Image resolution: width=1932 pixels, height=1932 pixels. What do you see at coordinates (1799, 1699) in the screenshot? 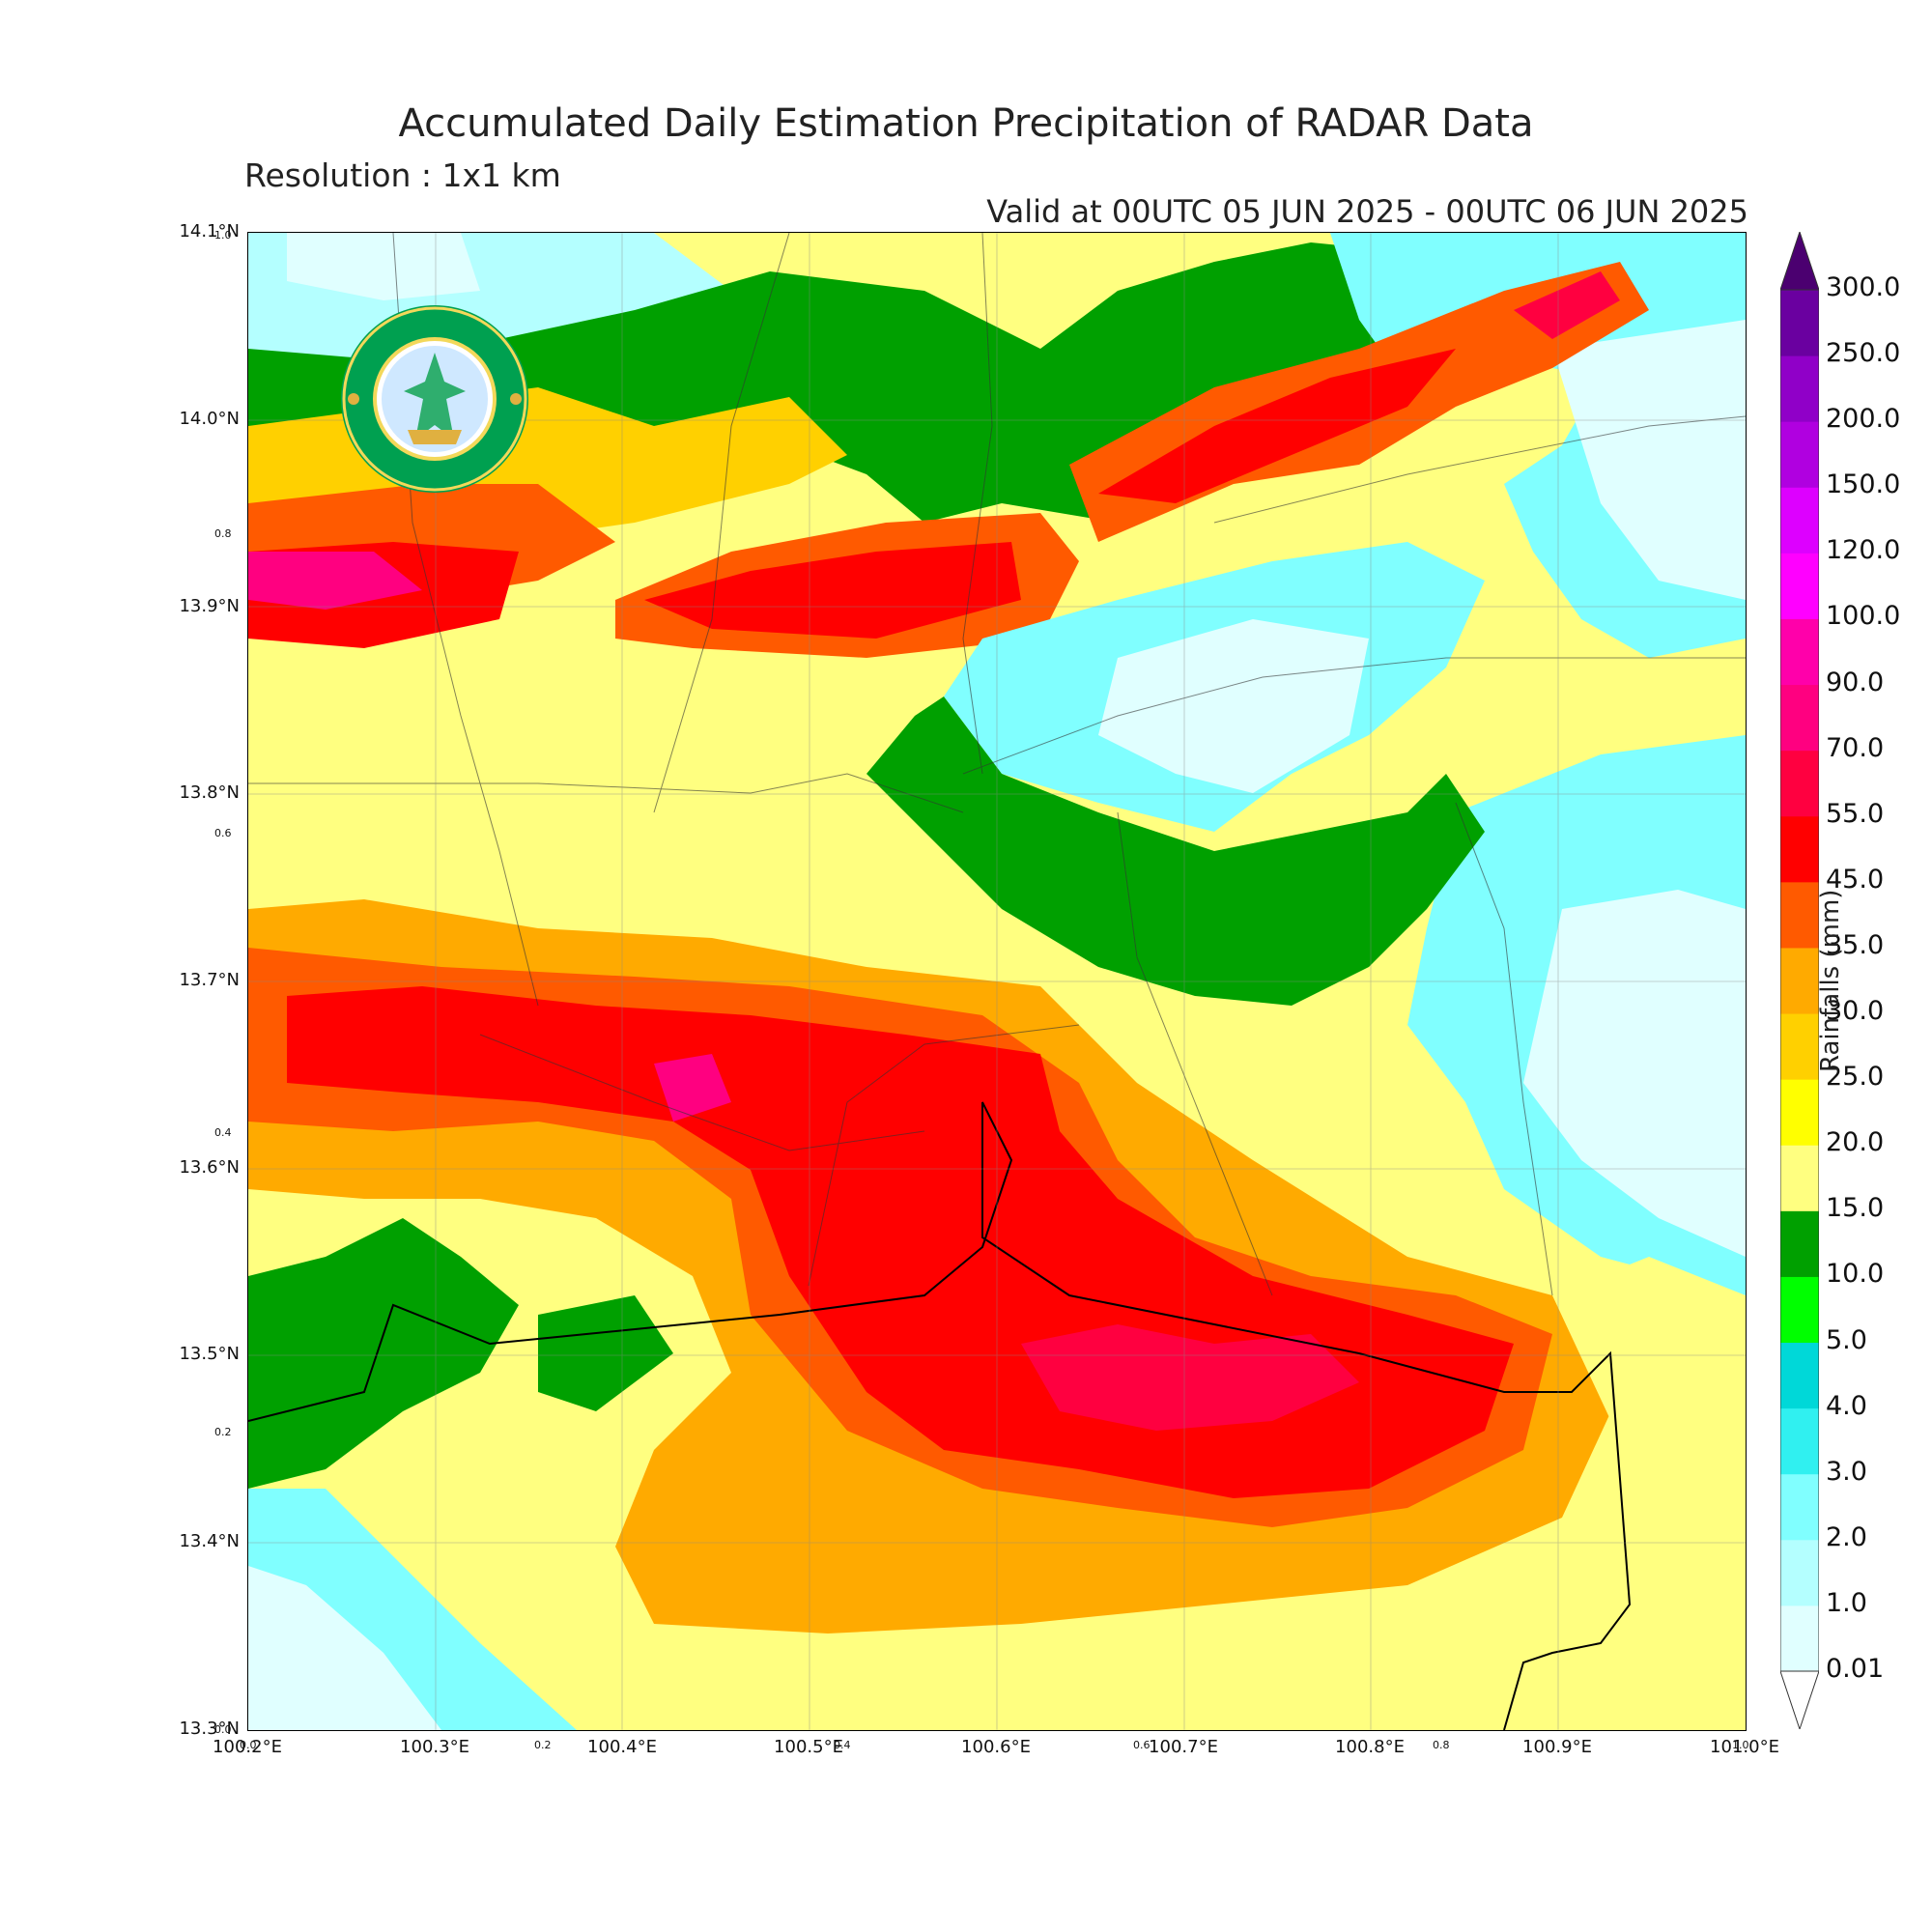
I see `colorbar-under-triangle` at bounding box center [1799, 1699].